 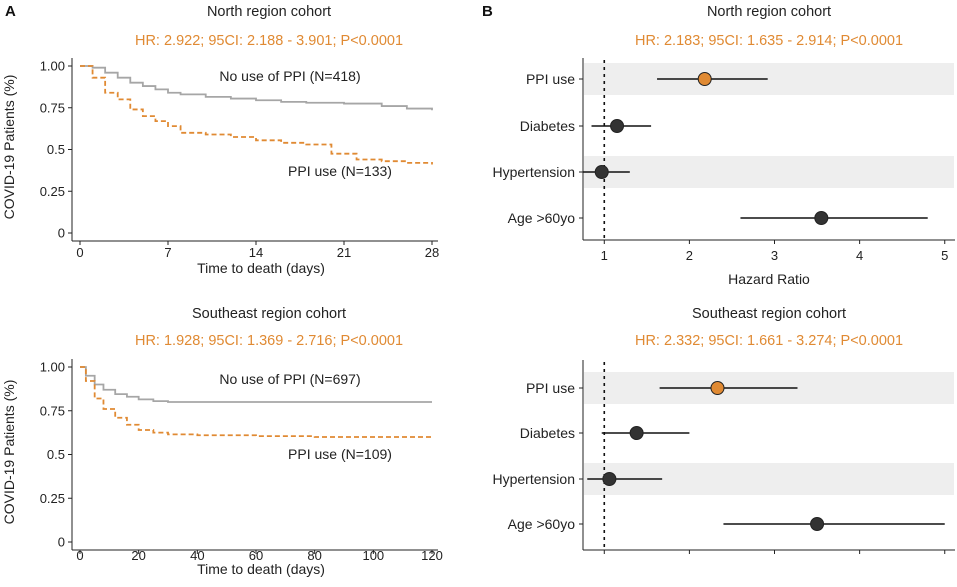 I want to click on x-tick-label: 20, so click(x=138, y=555).